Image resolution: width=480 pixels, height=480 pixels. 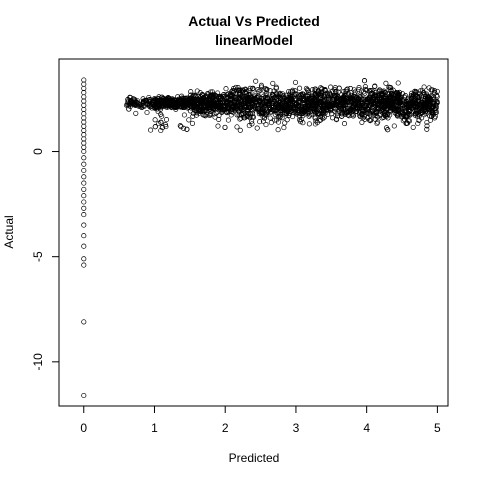 What do you see at coordinates (225, 428) in the screenshot?
I see `x-tick-label: 2` at bounding box center [225, 428].